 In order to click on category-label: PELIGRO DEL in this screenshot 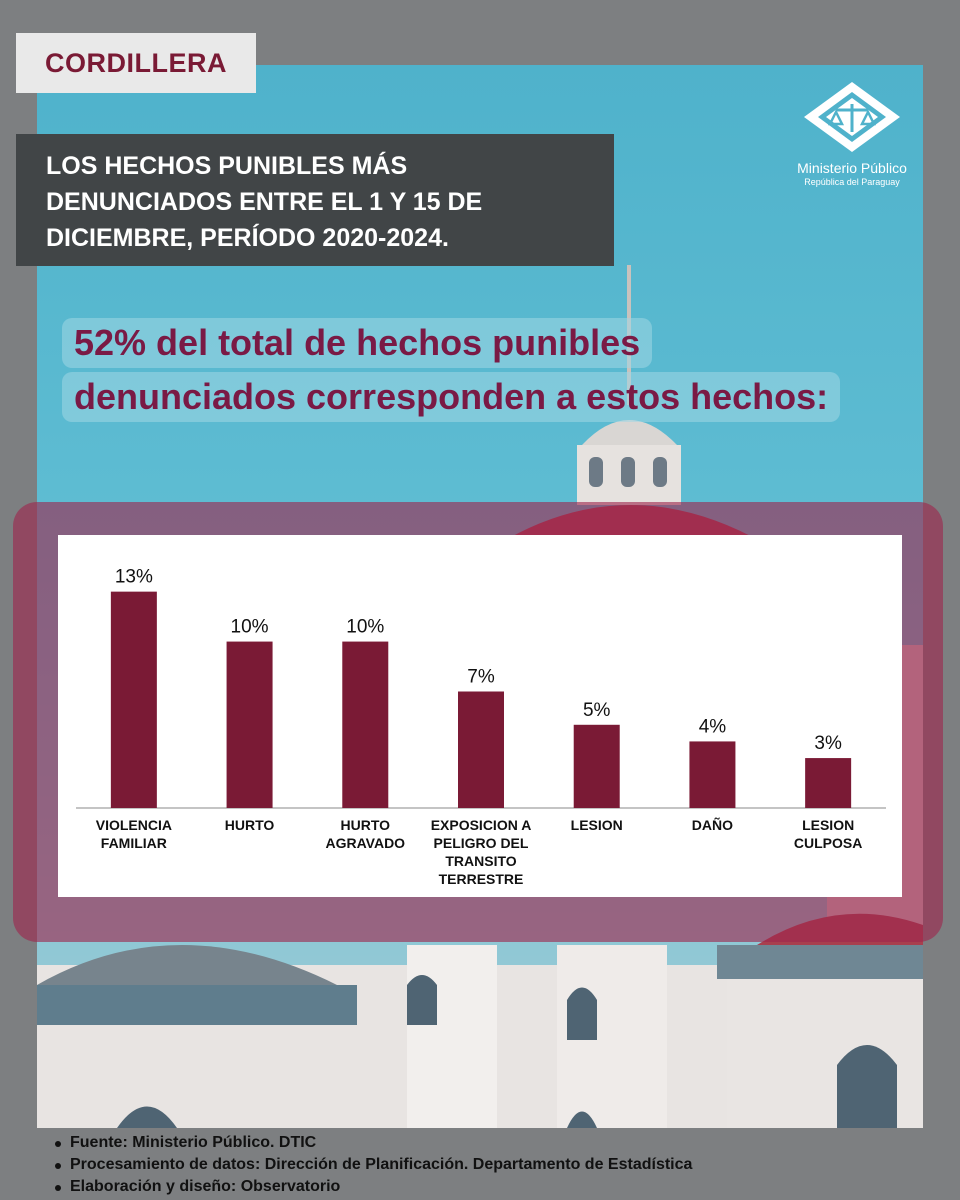, I will do `click(481, 843)`.